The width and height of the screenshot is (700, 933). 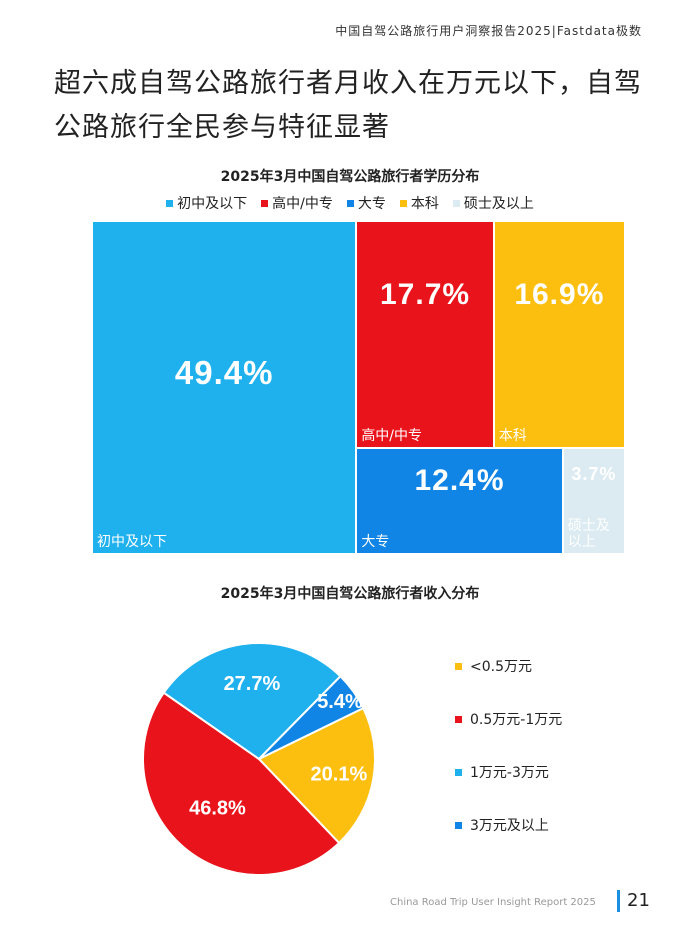 What do you see at coordinates (618, 901) in the screenshot?
I see `footer-accent-bar` at bounding box center [618, 901].